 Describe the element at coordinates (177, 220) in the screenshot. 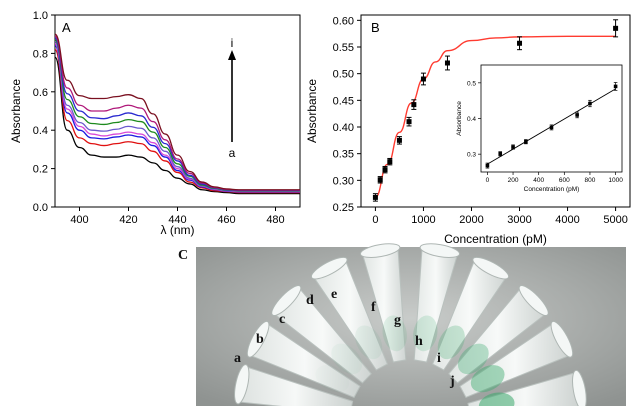

I see `panel-a-xtick-label: 440` at that location.